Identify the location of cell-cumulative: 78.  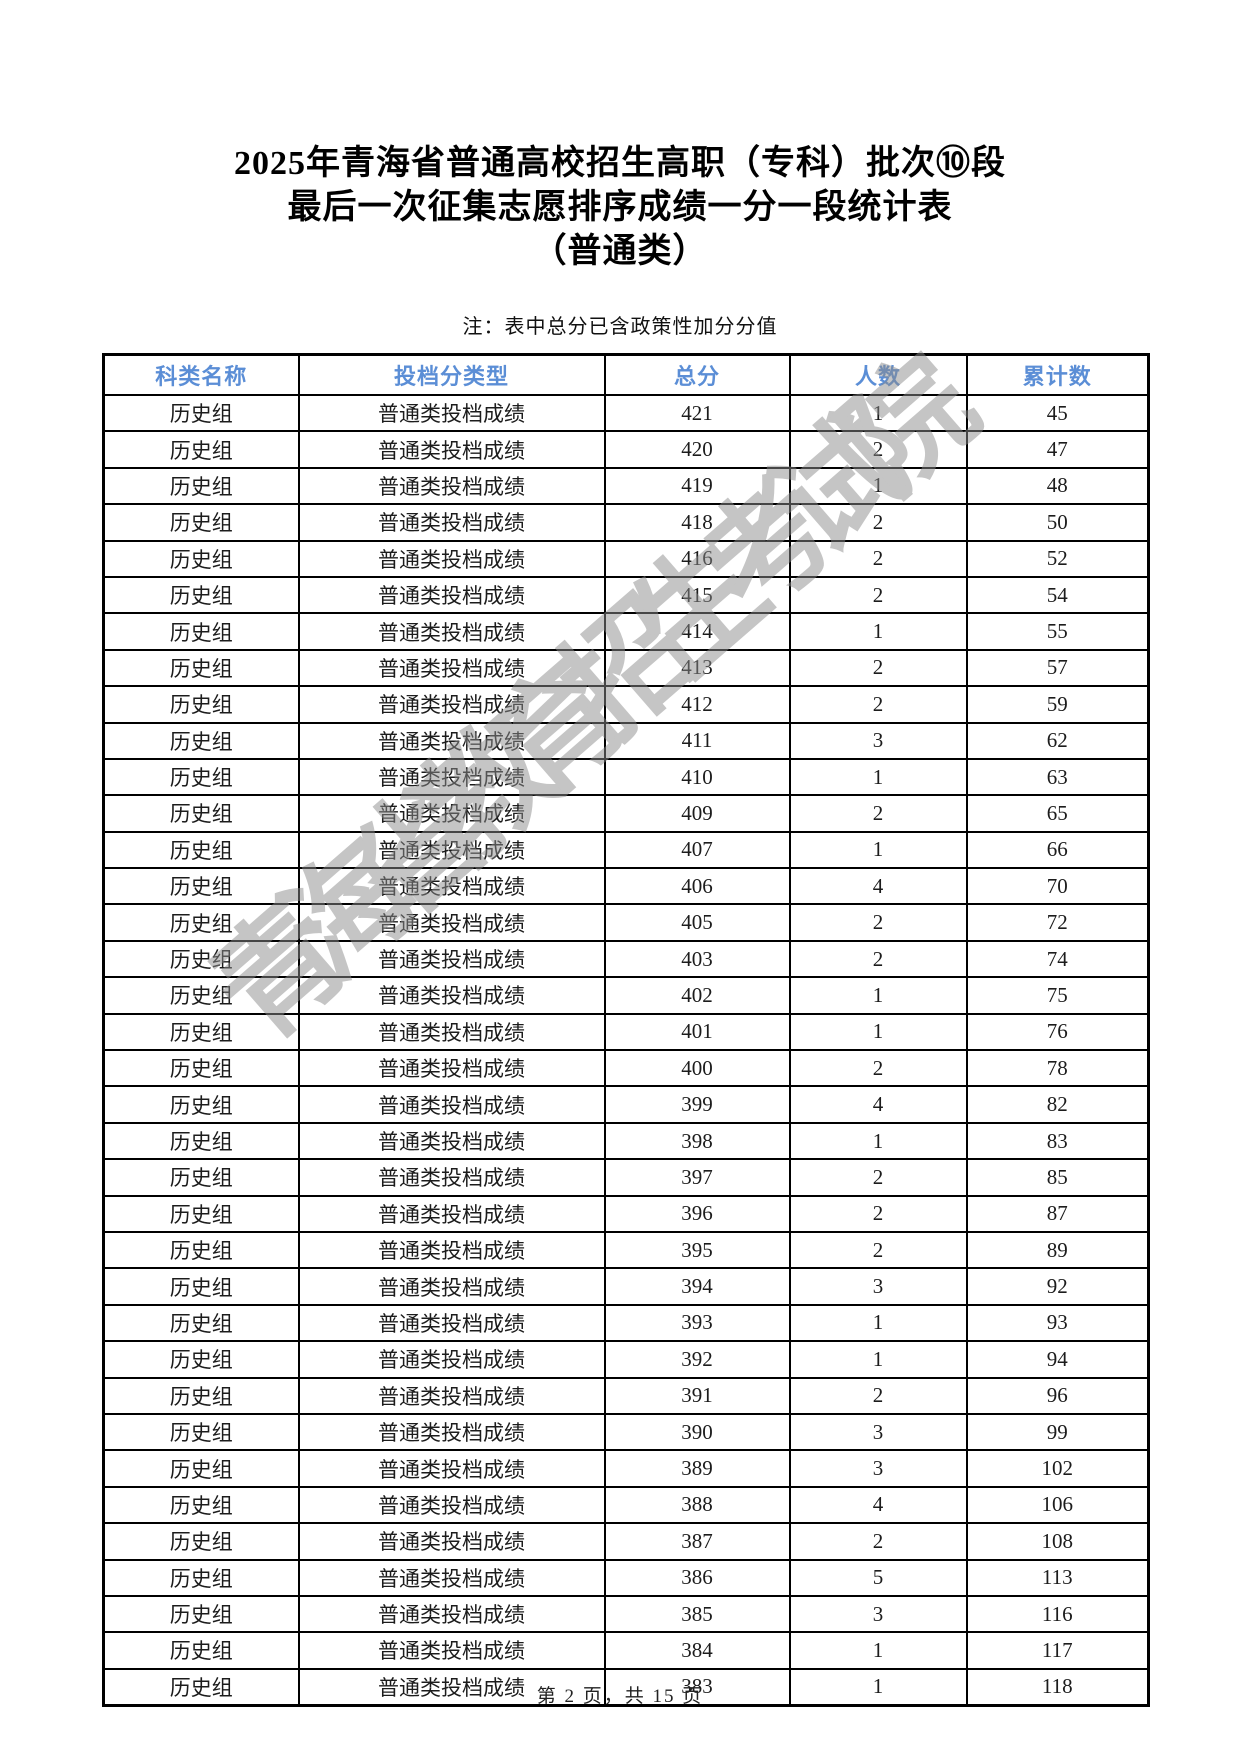
(1057, 1068).